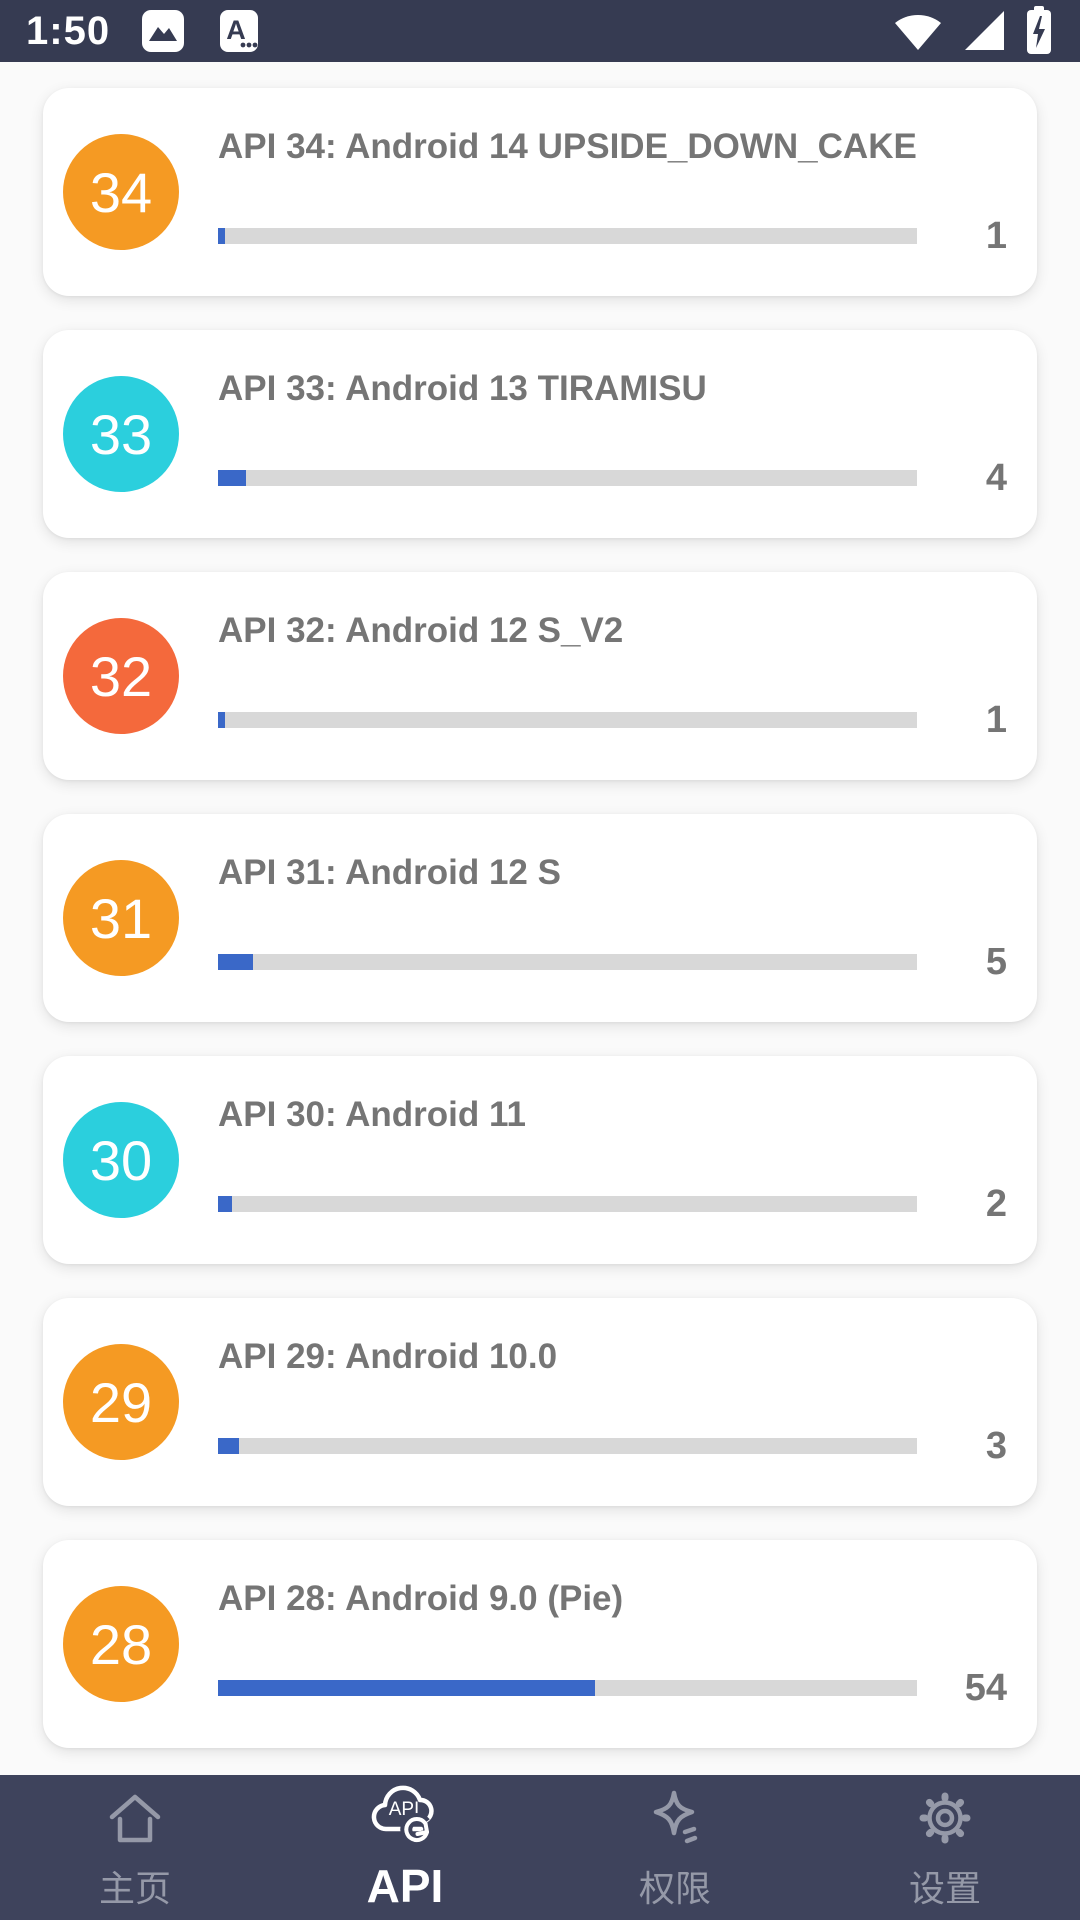 The width and height of the screenshot is (1080, 1920). Describe the element at coordinates (389, 872) in the screenshot. I see `api-card-title: API 31: Android 12 S` at that location.